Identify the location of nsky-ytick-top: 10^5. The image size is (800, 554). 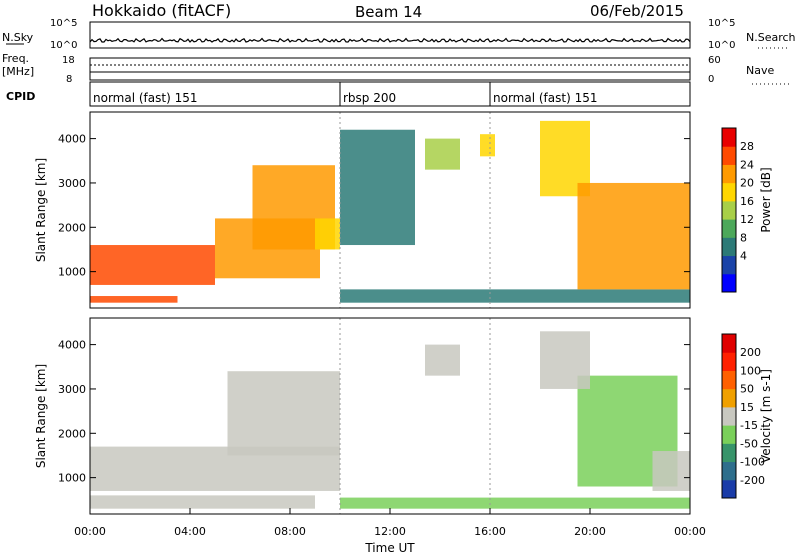
(63, 23).